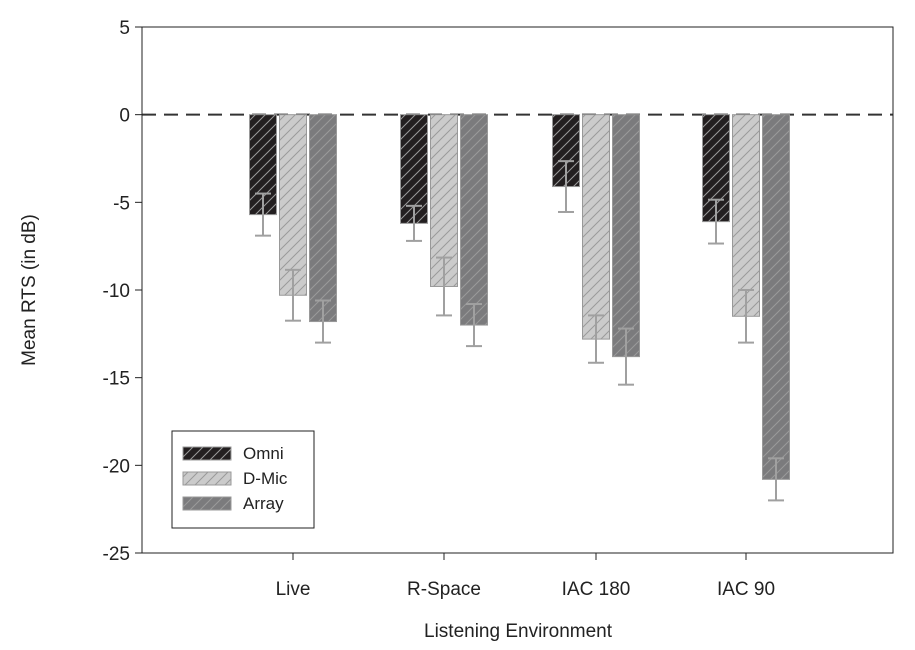 This screenshot has height=650, width=915. I want to click on legend-label: D-Mic, so click(265, 478).